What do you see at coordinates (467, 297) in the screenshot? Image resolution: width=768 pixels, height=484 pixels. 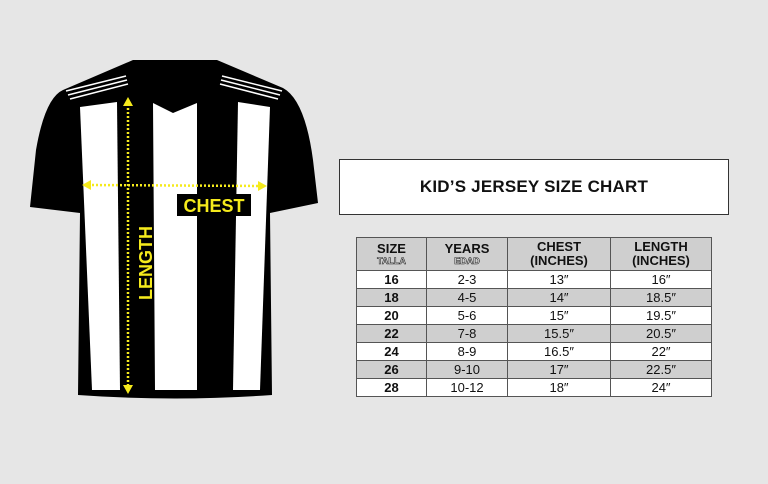 I see `cell-years: 4-5` at bounding box center [467, 297].